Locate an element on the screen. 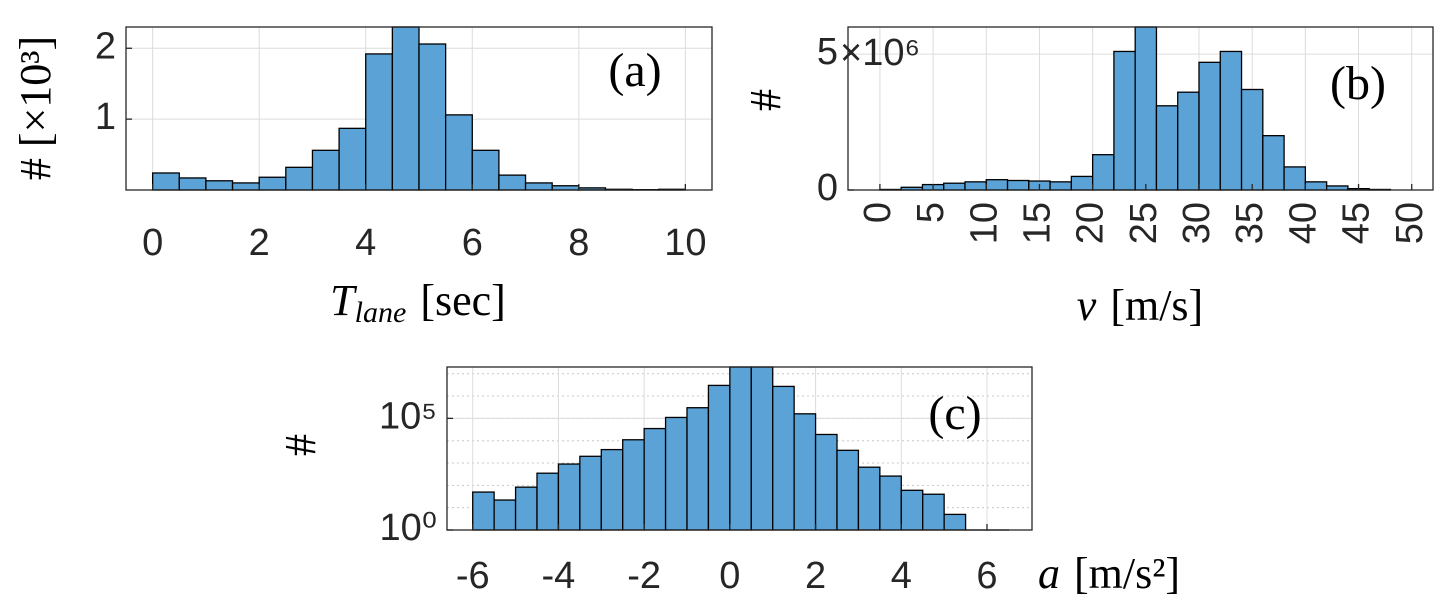  x-tick-label: 40 is located at coordinates (1303, 223).